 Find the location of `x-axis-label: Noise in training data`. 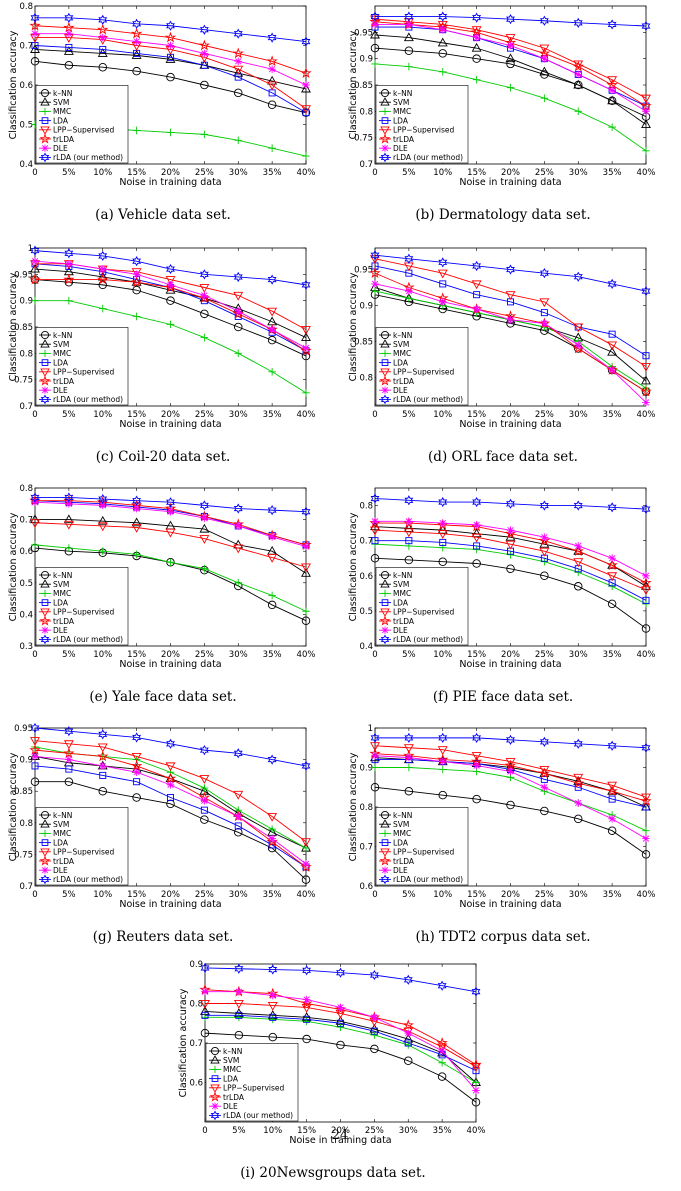

x-axis-label: Noise in training data is located at coordinates (170, 182).